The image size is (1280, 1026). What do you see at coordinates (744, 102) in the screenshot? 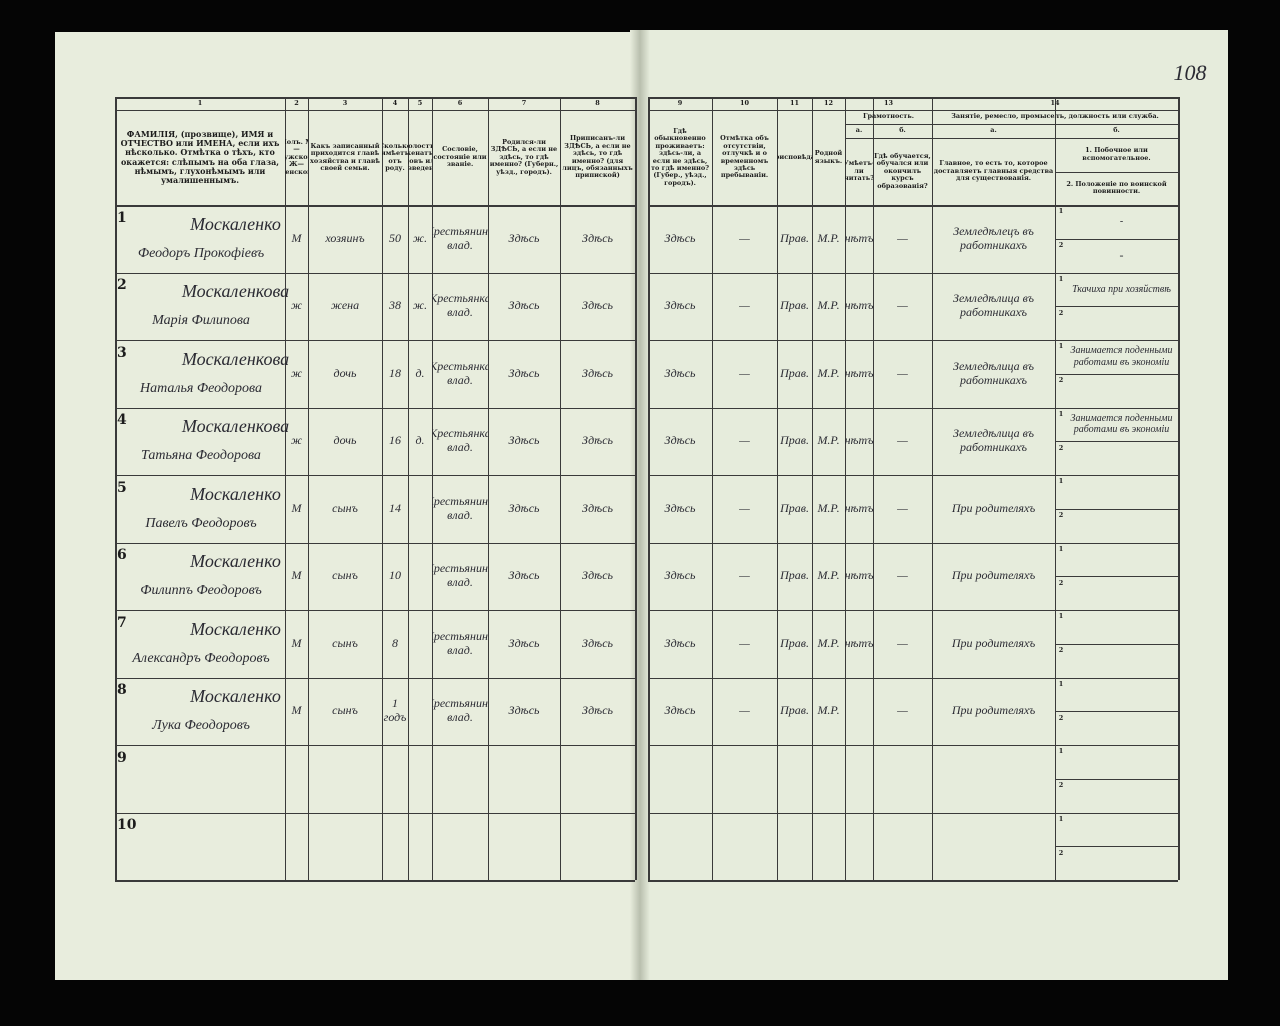
I see `column-number: 10` at bounding box center [744, 102].